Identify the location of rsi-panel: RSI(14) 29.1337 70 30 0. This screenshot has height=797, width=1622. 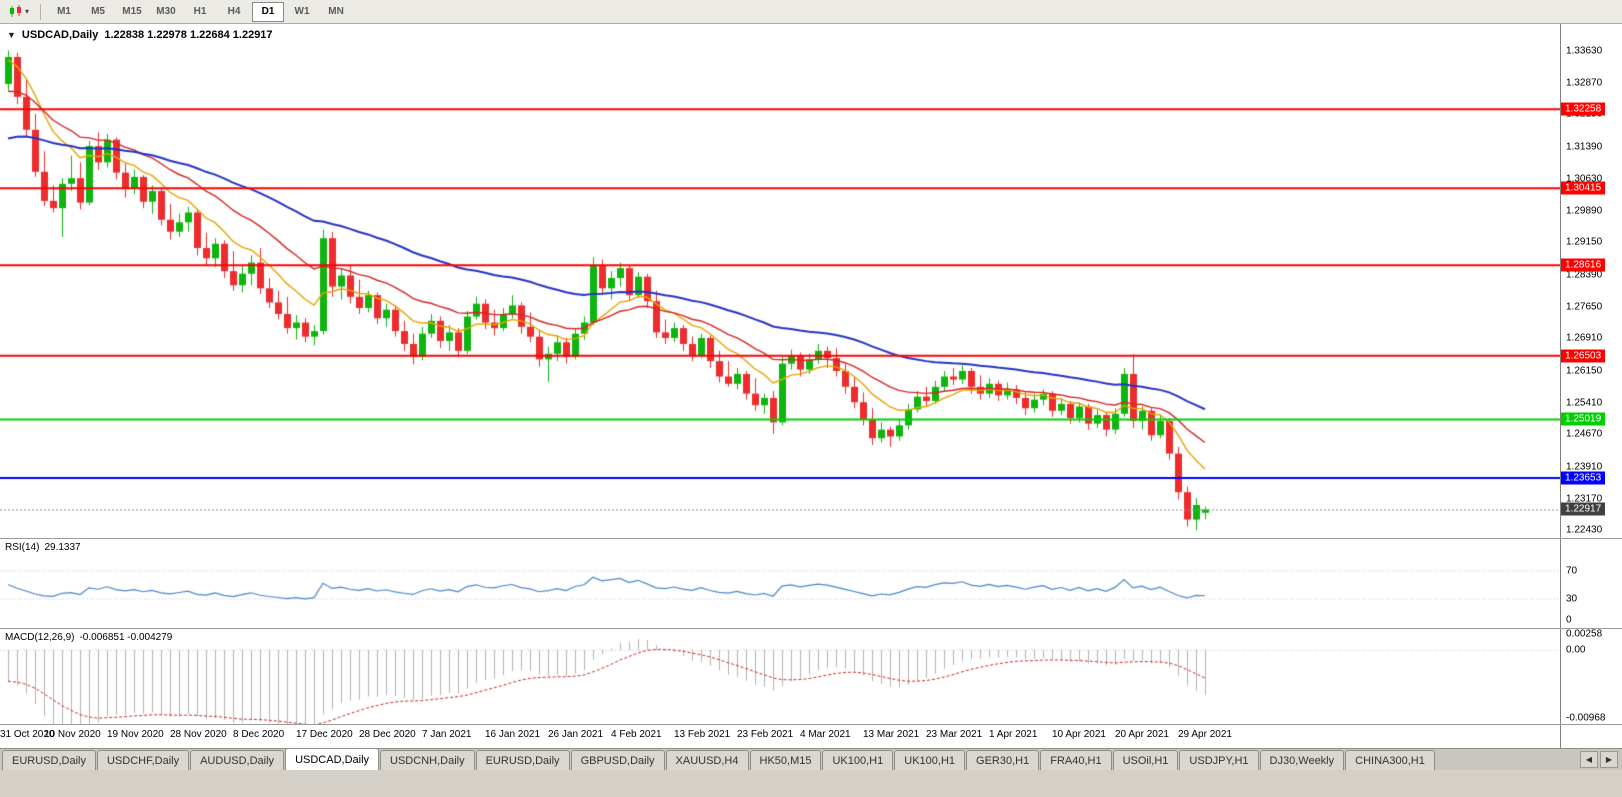
(811, 583).